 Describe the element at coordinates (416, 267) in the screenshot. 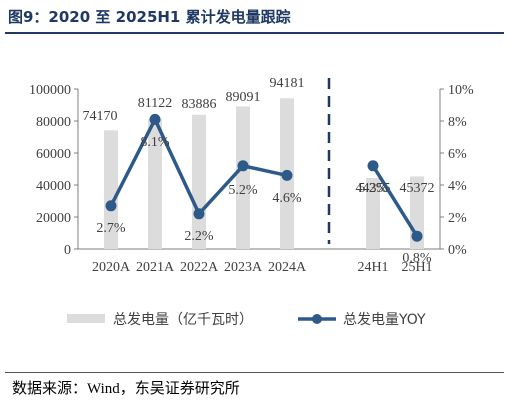

I see `x-tick-label: 25H1` at that location.